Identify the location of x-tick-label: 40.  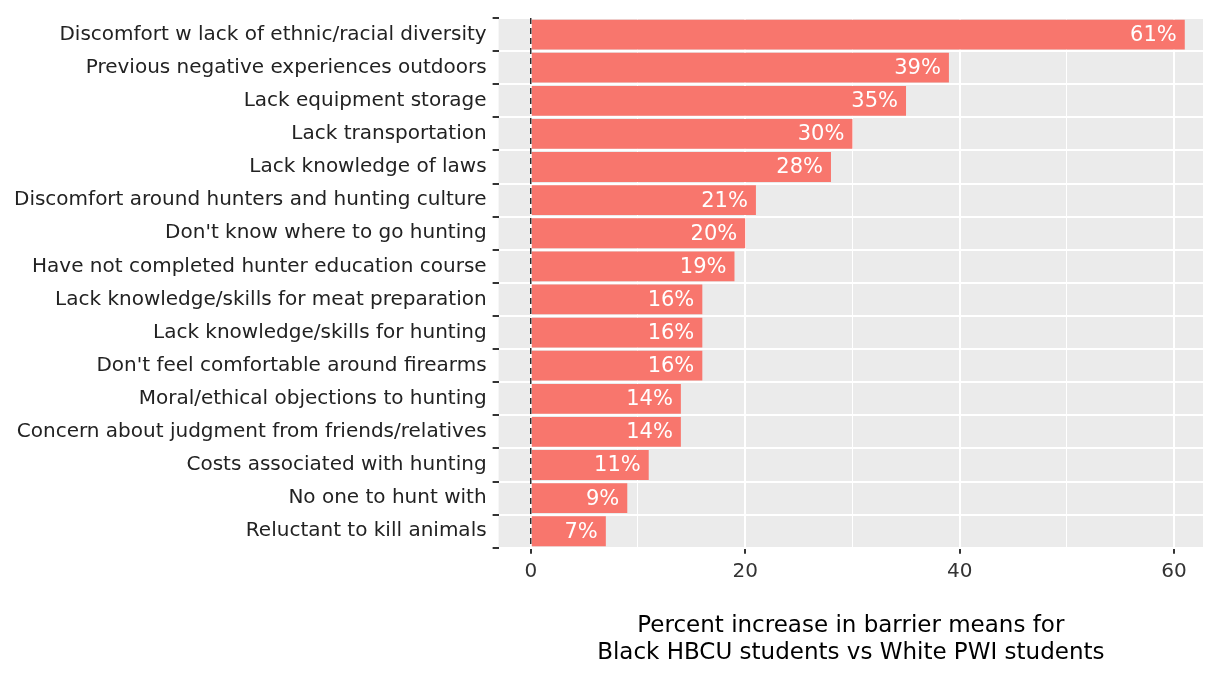
(959, 570).